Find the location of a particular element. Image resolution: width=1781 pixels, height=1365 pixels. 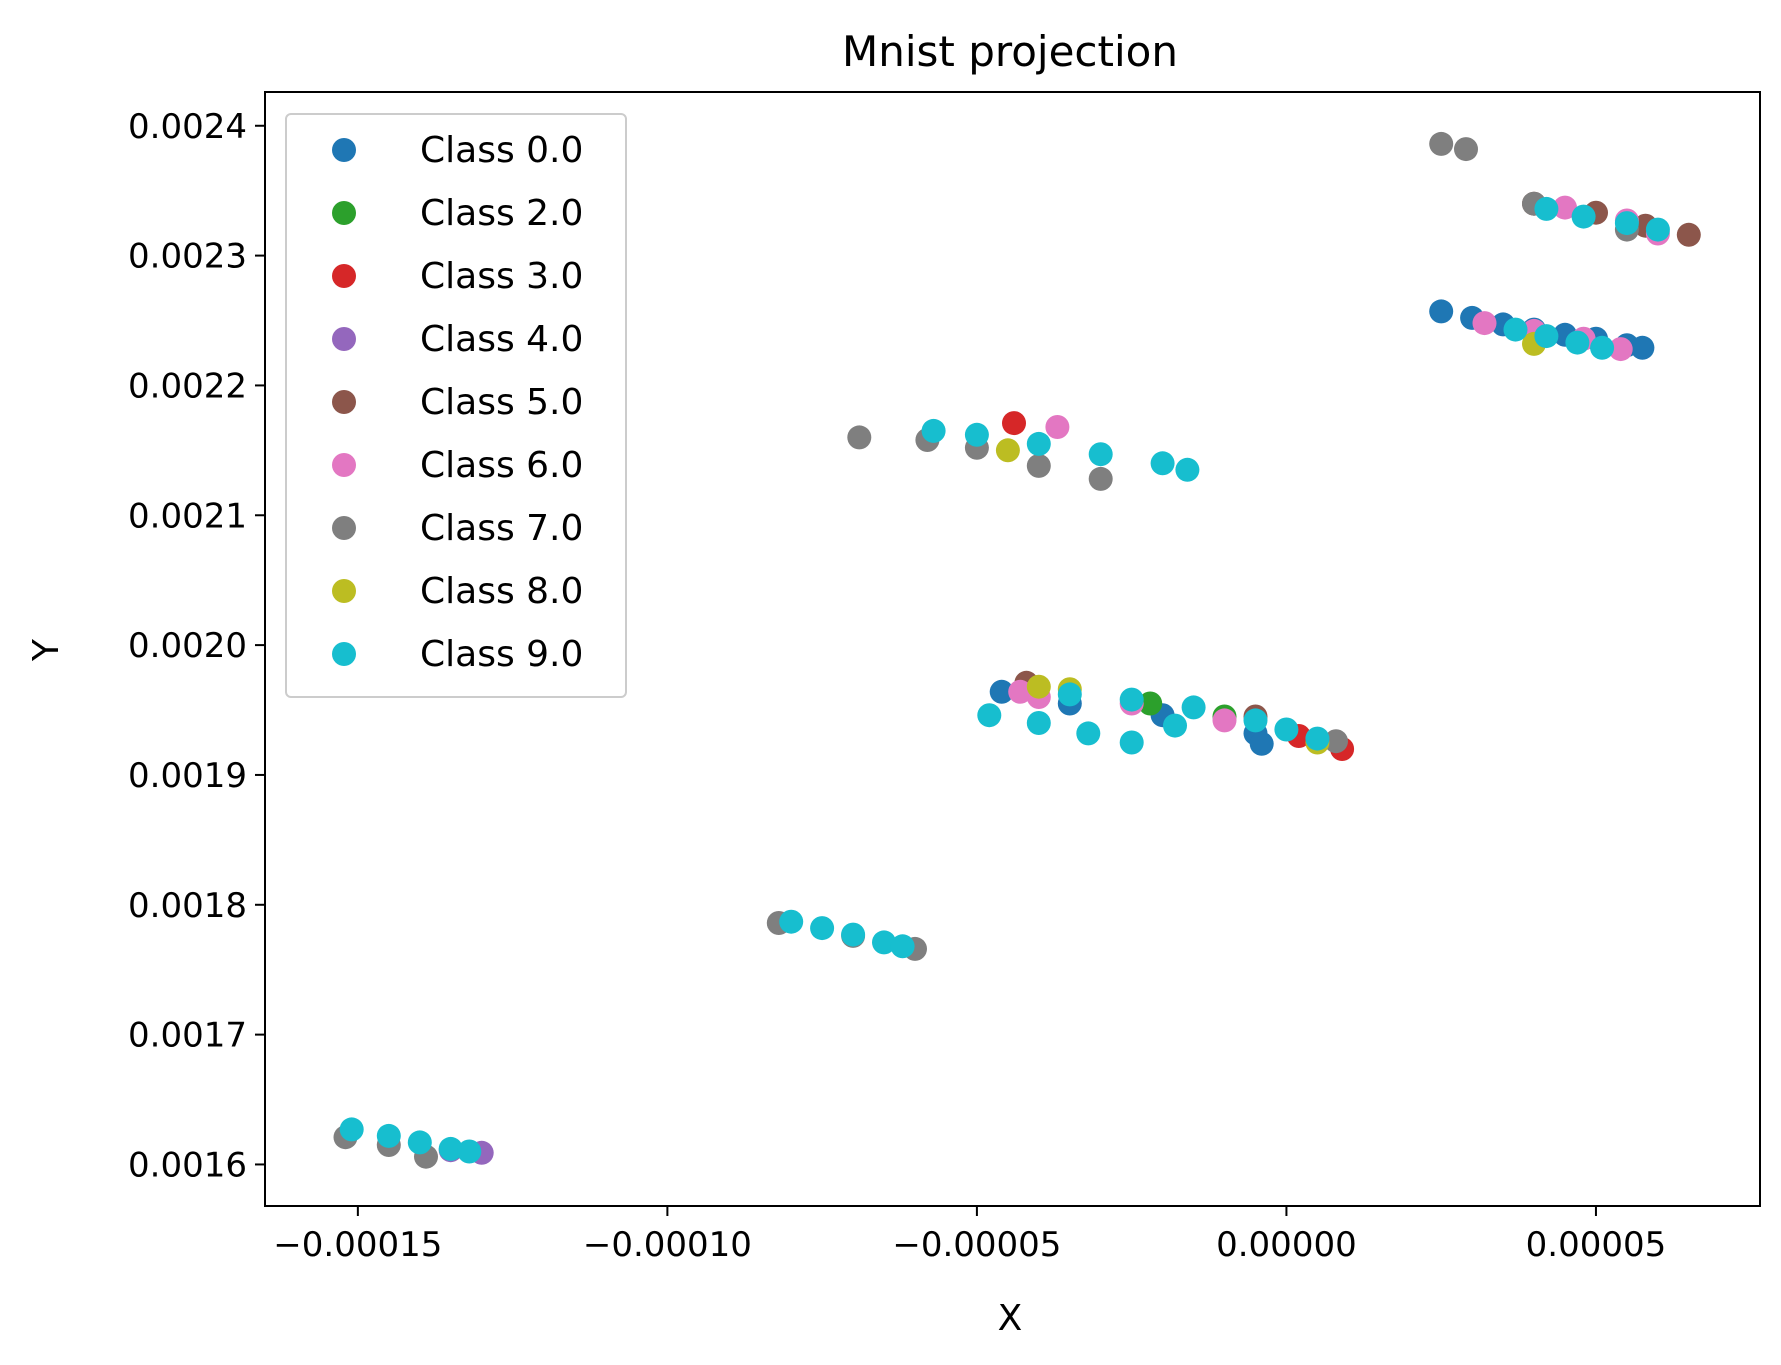

y-tick-label: 0.0019 is located at coordinates (187, 776).